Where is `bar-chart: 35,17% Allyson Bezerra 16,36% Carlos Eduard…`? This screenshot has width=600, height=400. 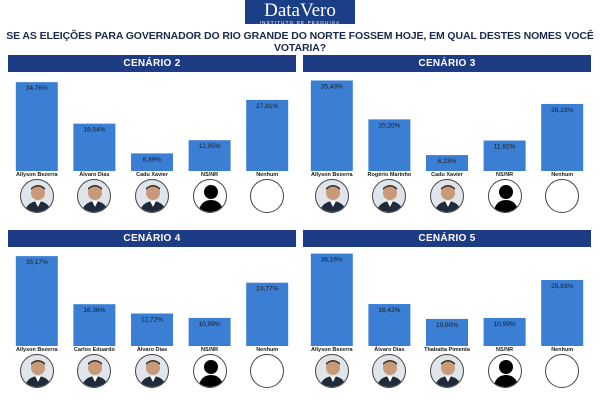
bar-chart: 35,17% Allyson Bezerra 16,36% Carlos Eduard… is located at coordinates (152, 304).